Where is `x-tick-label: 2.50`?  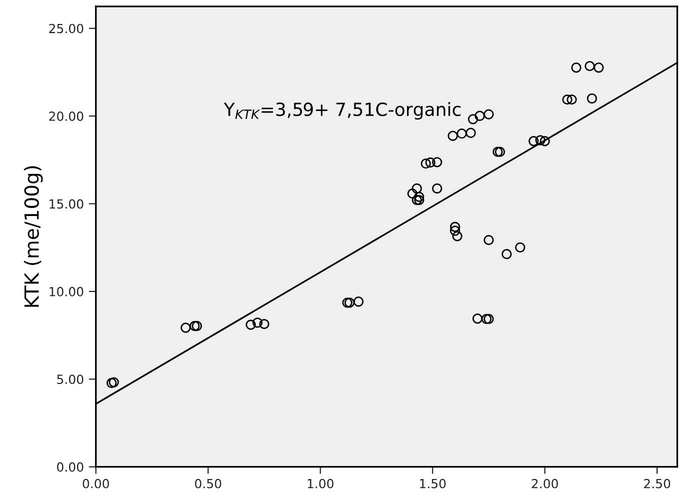
x-tick-label: 2.50 is located at coordinates (657, 483).